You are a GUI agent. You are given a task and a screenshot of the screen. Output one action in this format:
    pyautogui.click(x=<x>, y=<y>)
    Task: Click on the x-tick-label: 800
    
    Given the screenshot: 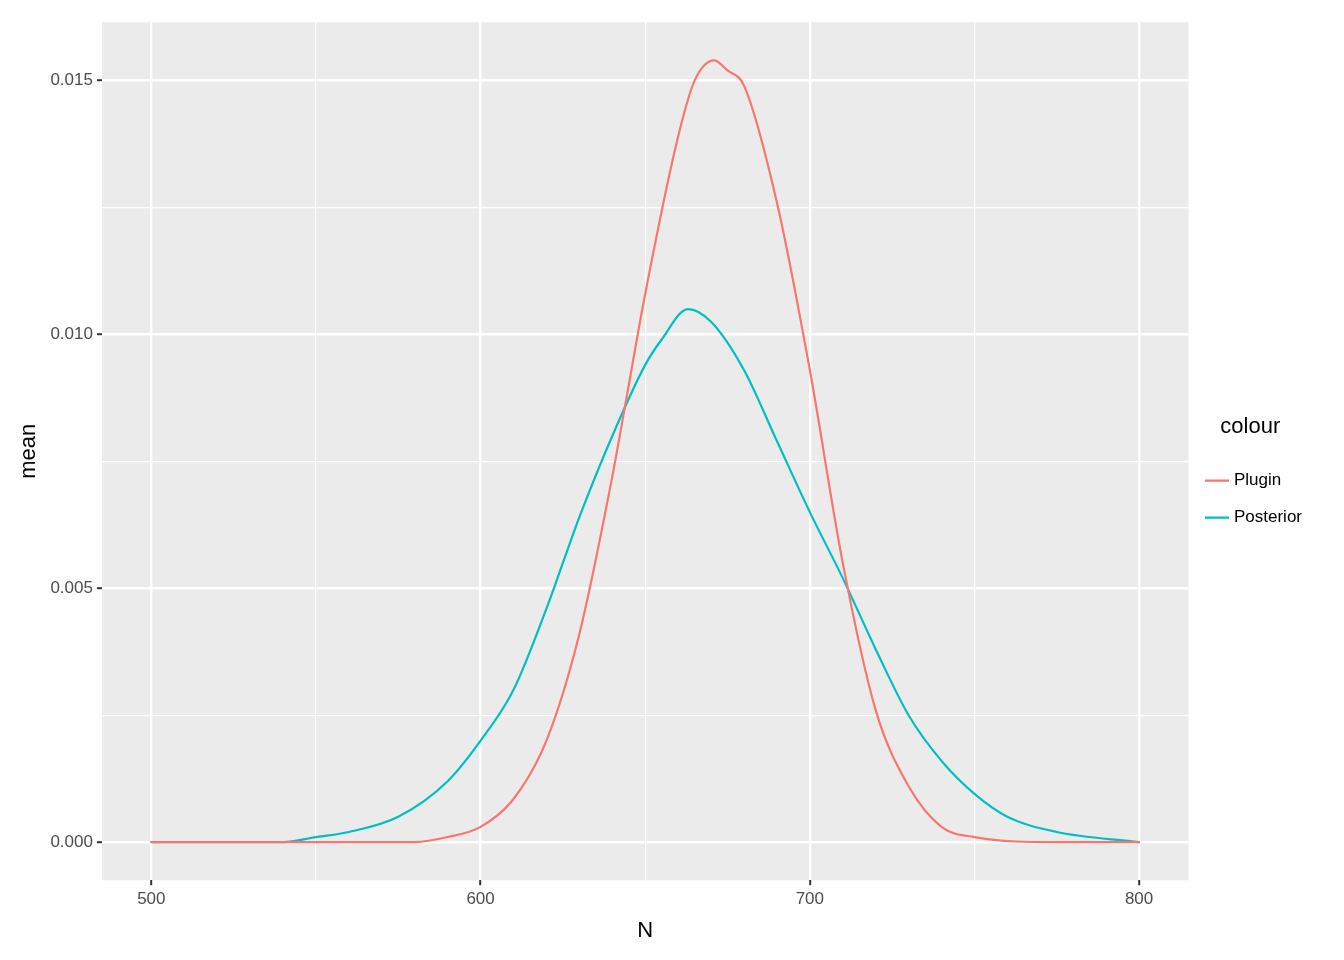 What is the action you would take?
    pyautogui.click(x=1139, y=899)
    